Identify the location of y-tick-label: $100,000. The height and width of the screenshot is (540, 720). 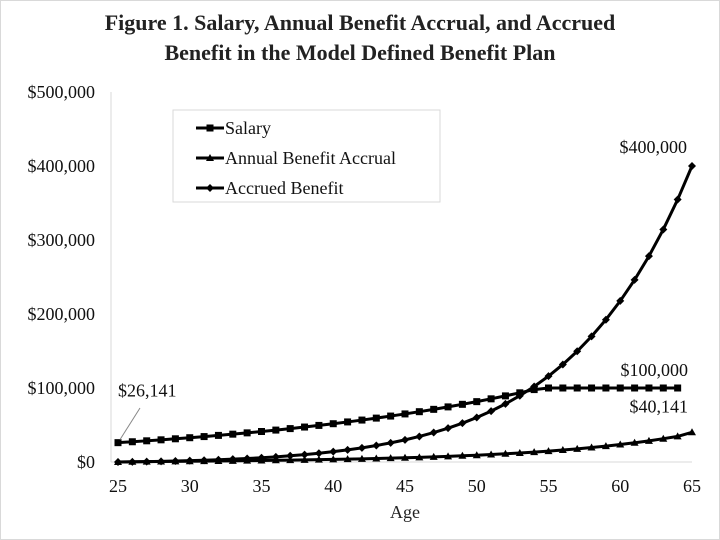
(62, 388).